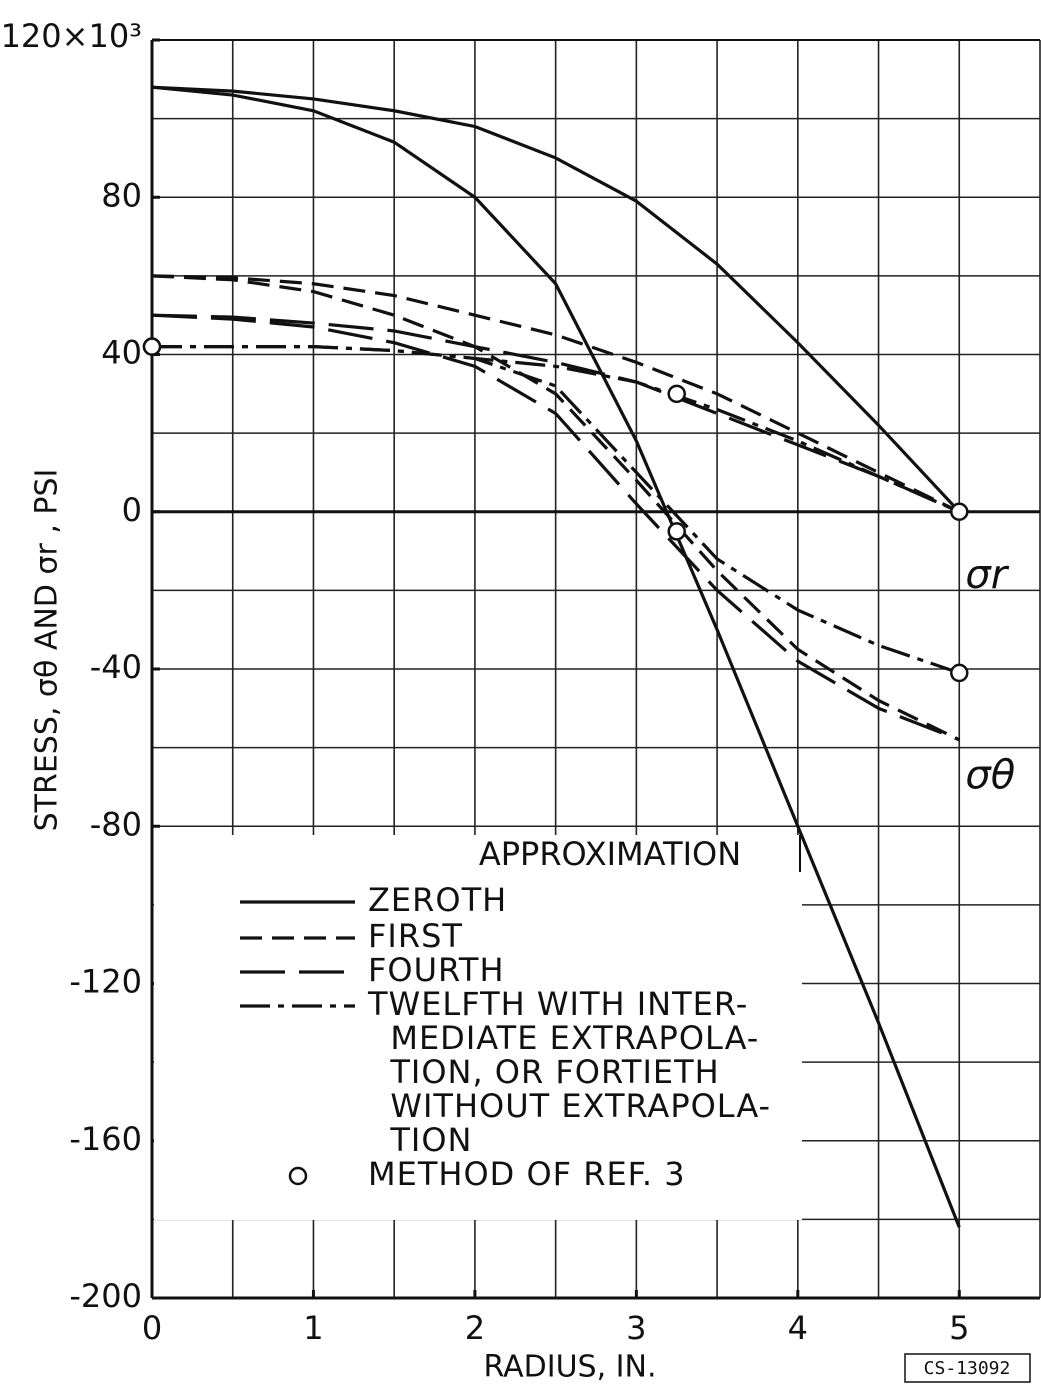 This screenshot has height=1400, width=1041. Describe the element at coordinates (527, 1174) in the screenshot. I see `legend-label: METHOD OF REF. 3` at that location.